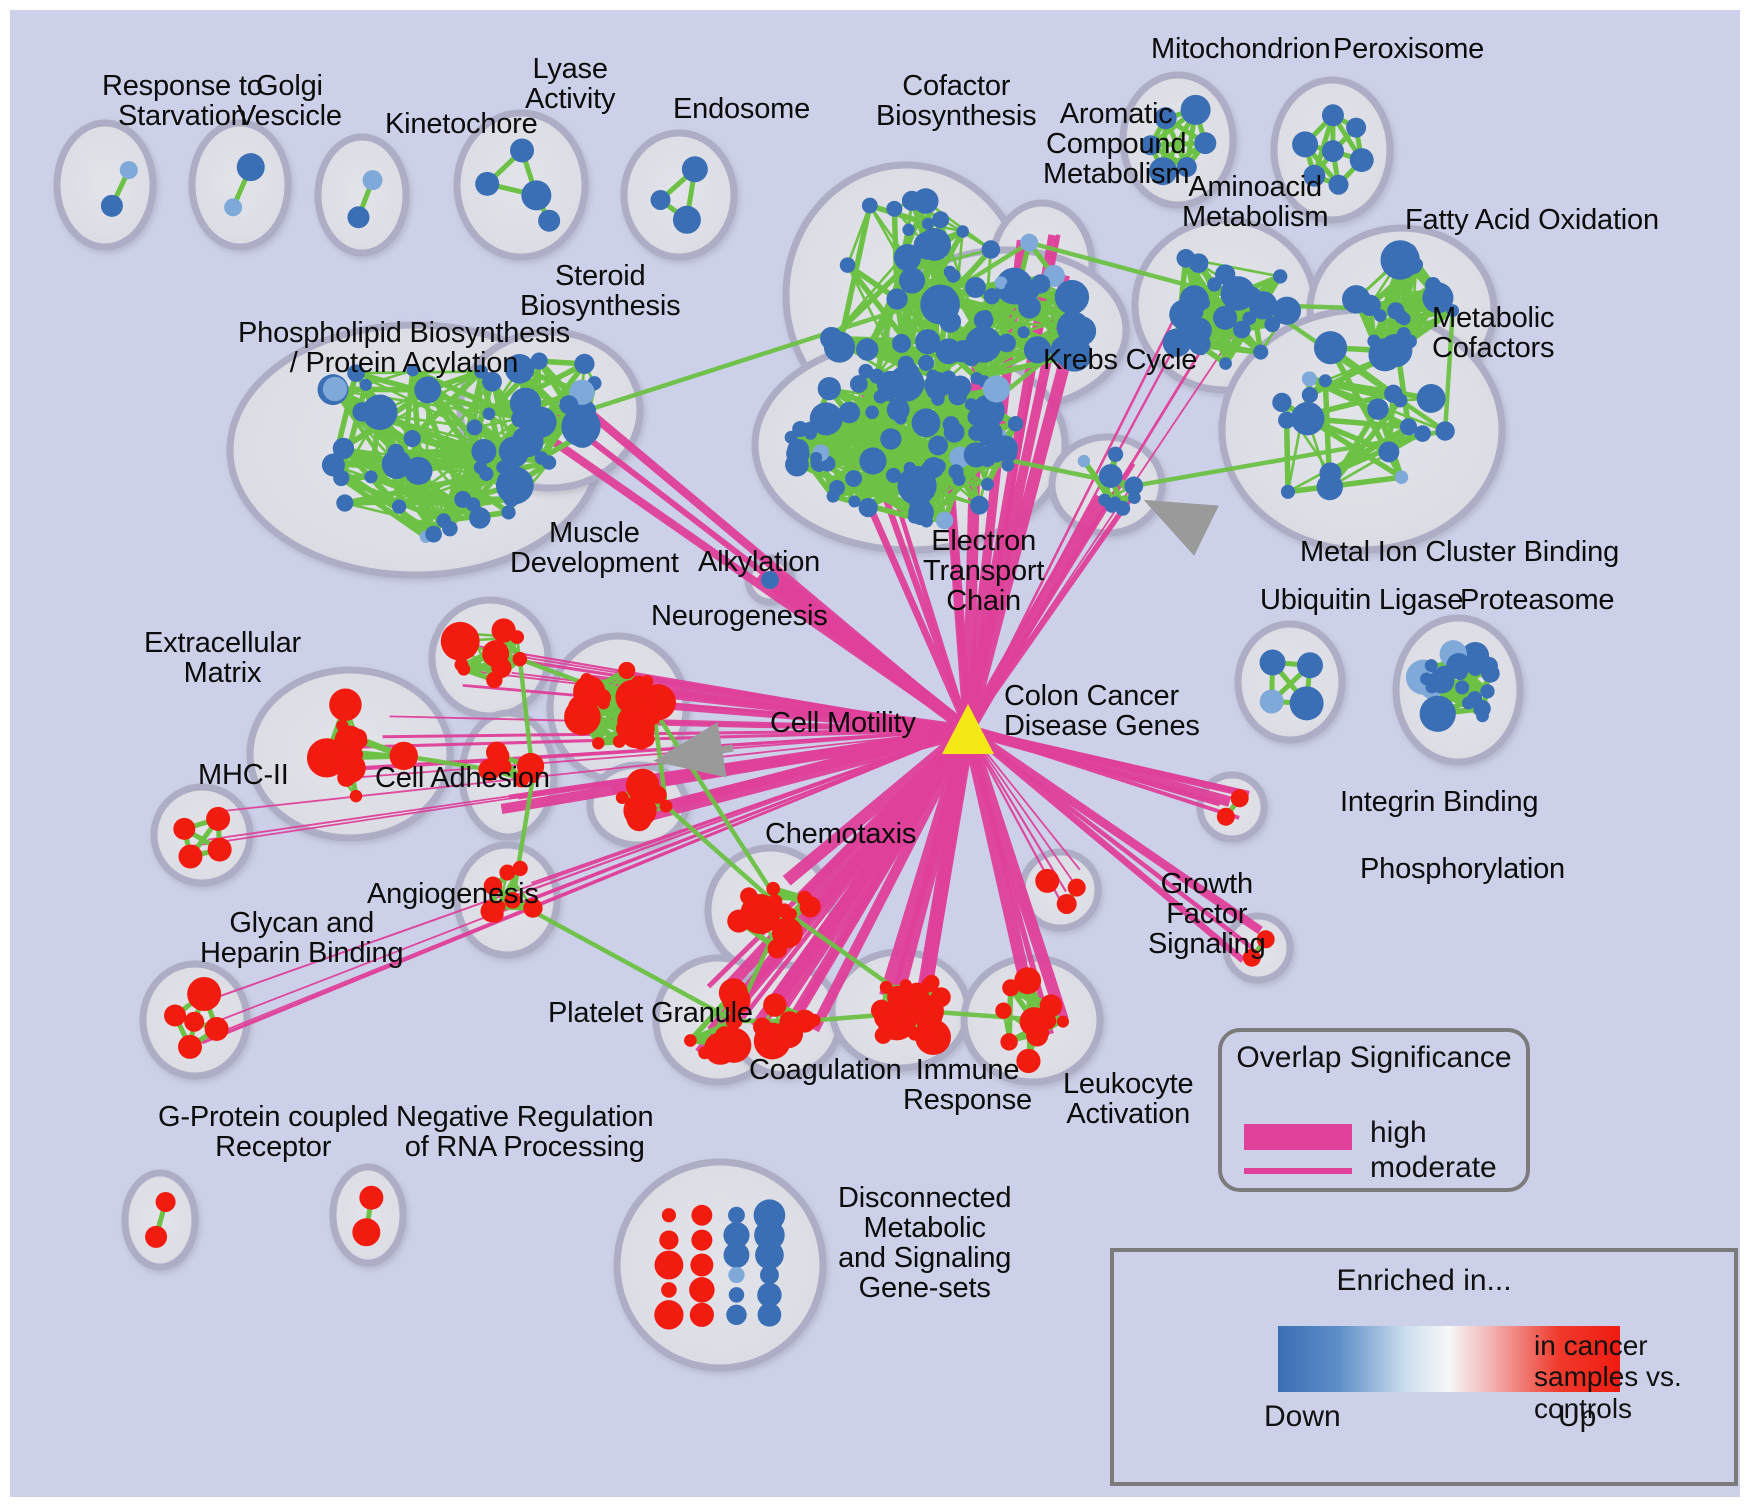 This screenshot has height=1507, width=1750. Describe the element at coordinates (105, 185) in the screenshot. I see `cluster-ellipse-response-to-starvation` at that location.